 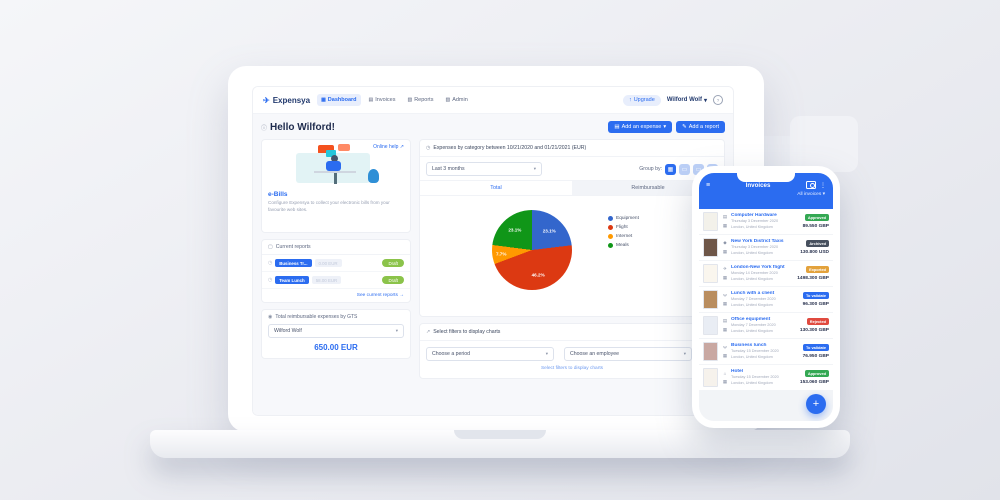 What do you see at coordinates (816, 404) in the screenshot?
I see `add-invoice-fab: +` at bounding box center [816, 404].